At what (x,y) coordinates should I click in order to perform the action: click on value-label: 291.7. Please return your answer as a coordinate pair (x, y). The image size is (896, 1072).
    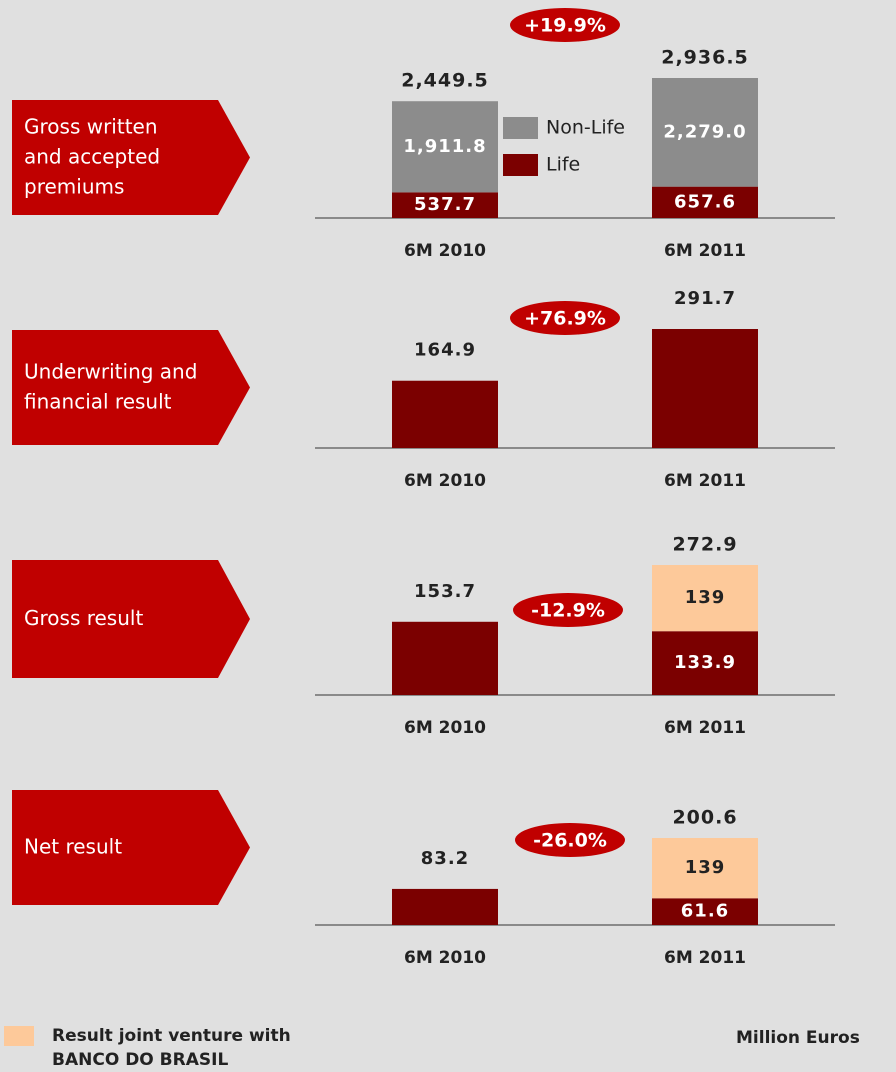
    Looking at the image, I should click on (705, 298).